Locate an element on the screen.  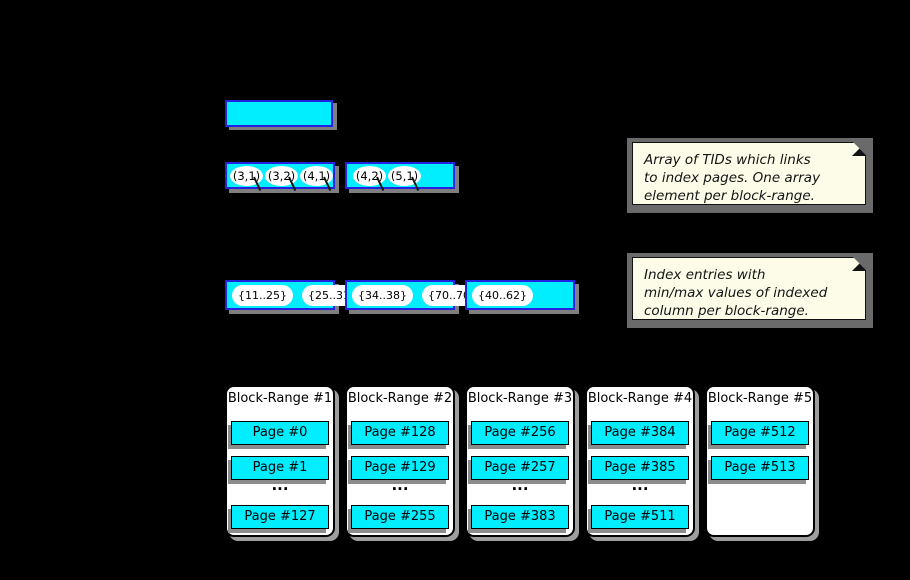
note-text: Array of TIDs which links is located at coordinates (727, 160).